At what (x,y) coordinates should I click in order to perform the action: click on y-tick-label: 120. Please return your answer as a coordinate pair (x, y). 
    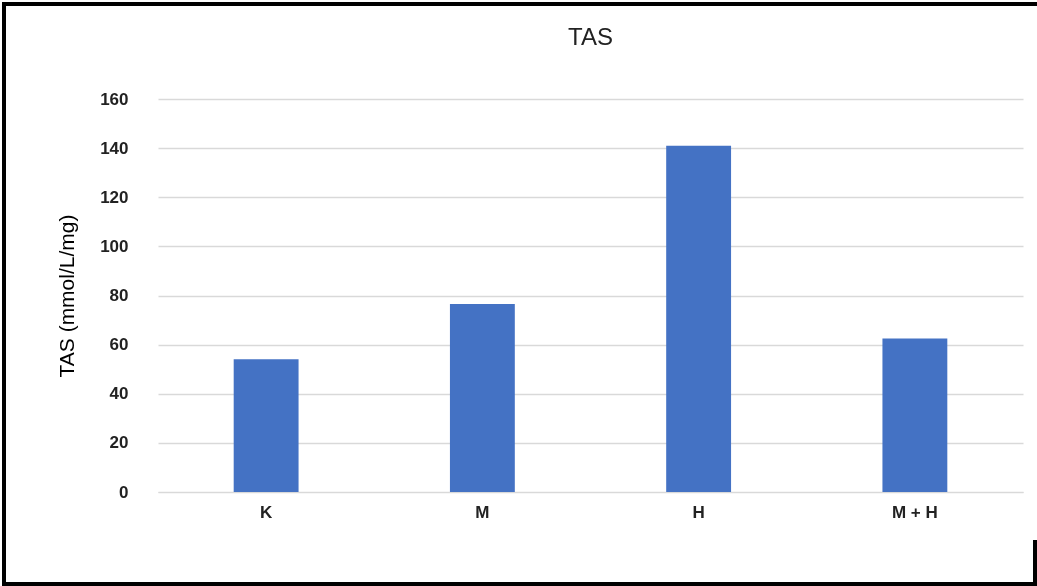
    Looking at the image, I should click on (114, 197).